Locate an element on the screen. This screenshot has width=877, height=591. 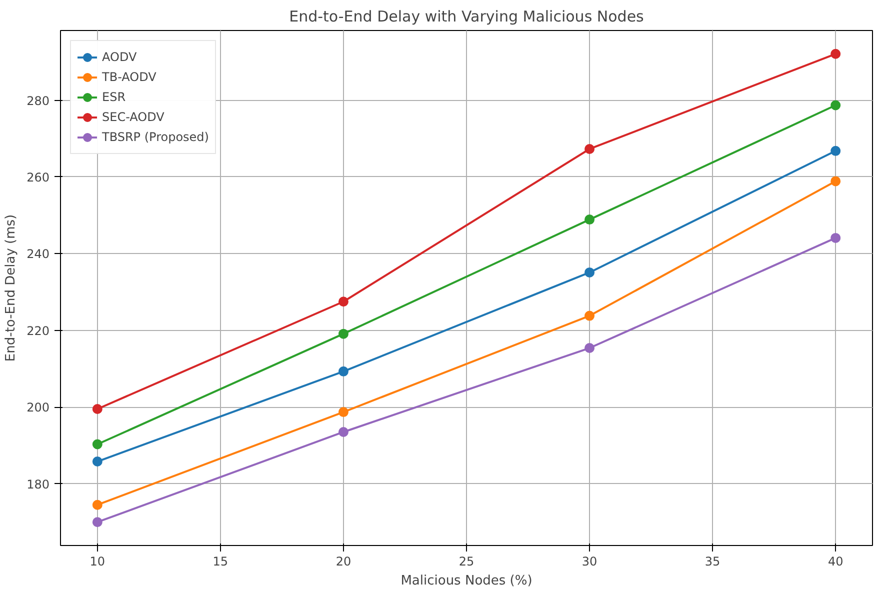
y-tick-label: 220 is located at coordinates (38, 331).